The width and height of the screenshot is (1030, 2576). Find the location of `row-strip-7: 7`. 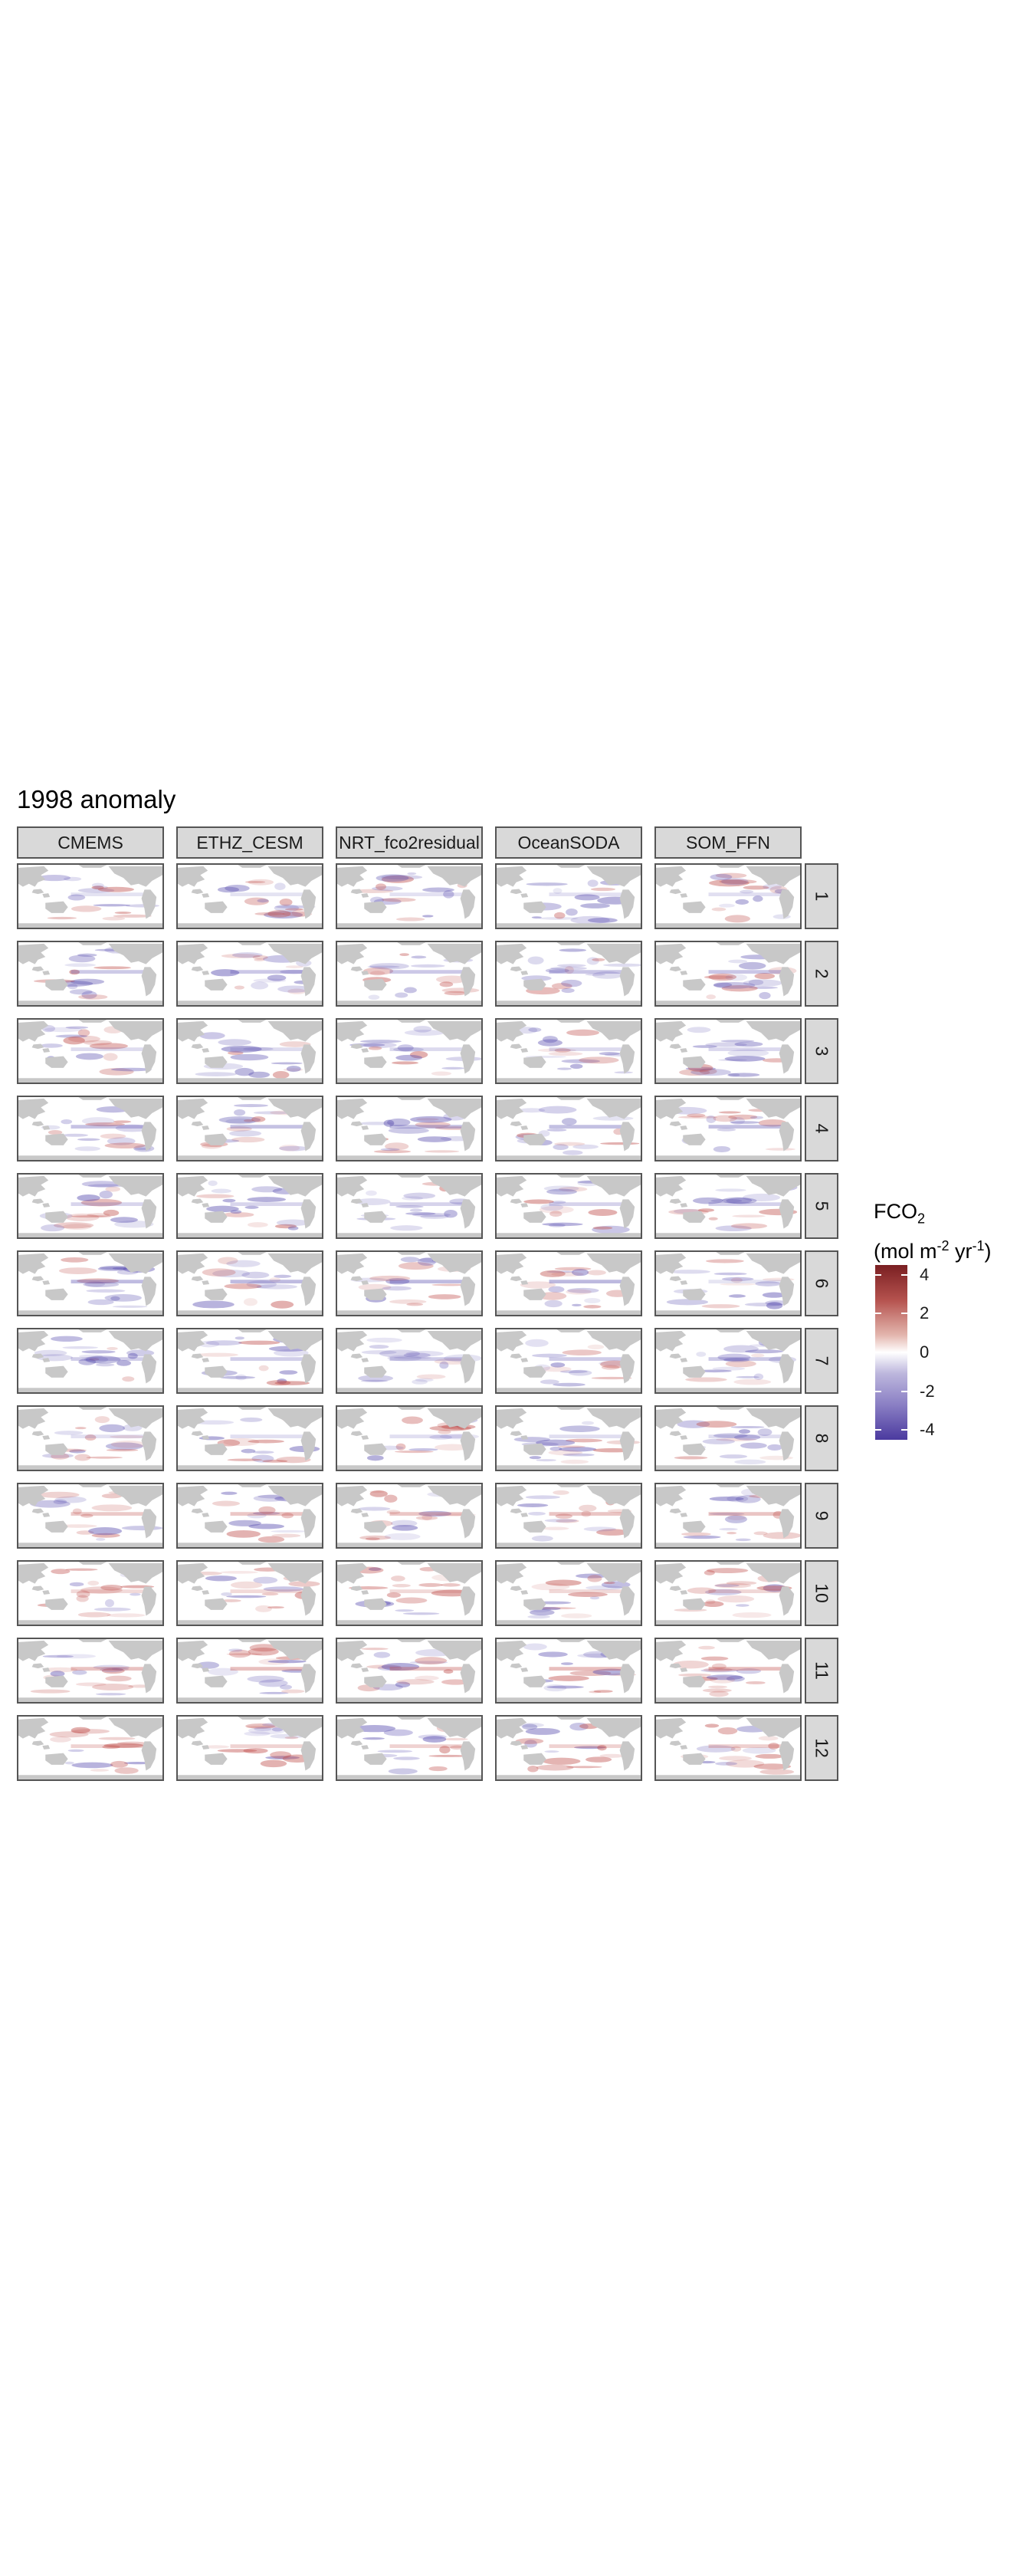

row-strip-7: 7 is located at coordinates (822, 1361).